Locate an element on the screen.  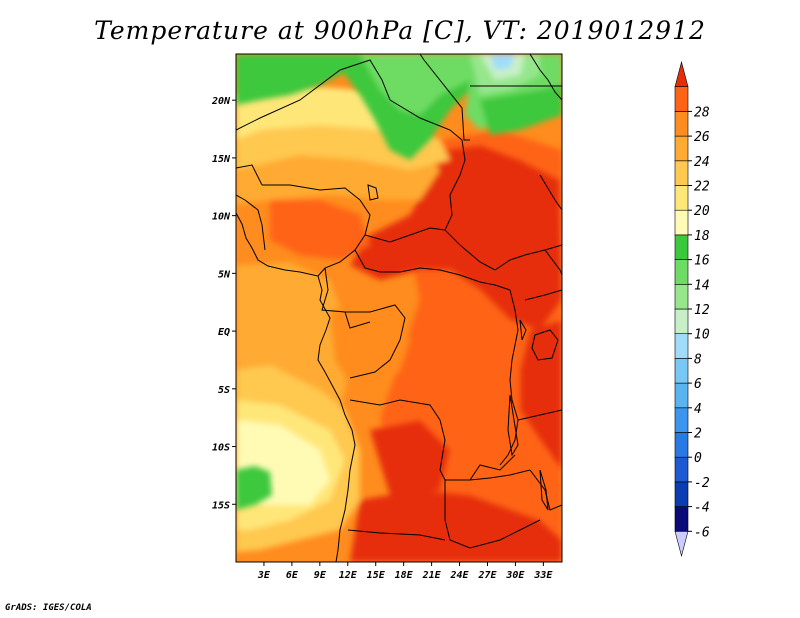
longitude-ticks: 3E 6E 9E 12E 15E 18E 21E 24E 27E 30E 33E is located at coordinates (405, 571).